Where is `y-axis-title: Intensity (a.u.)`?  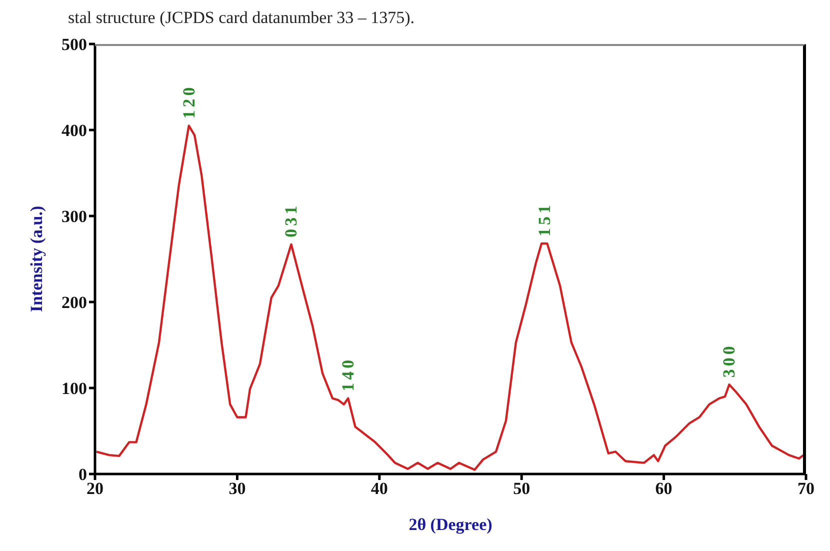
y-axis-title: Intensity (a.u.) is located at coordinates (36, 259).